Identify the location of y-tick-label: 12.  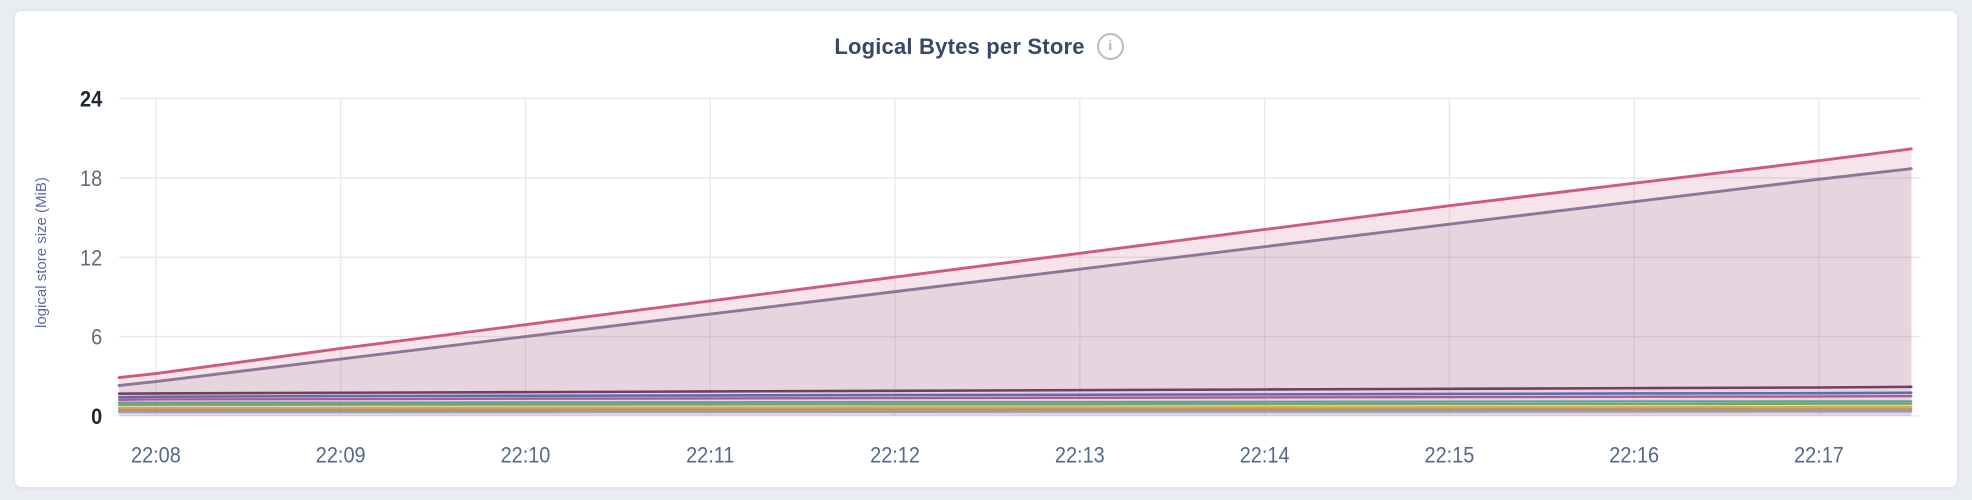
(91, 258).